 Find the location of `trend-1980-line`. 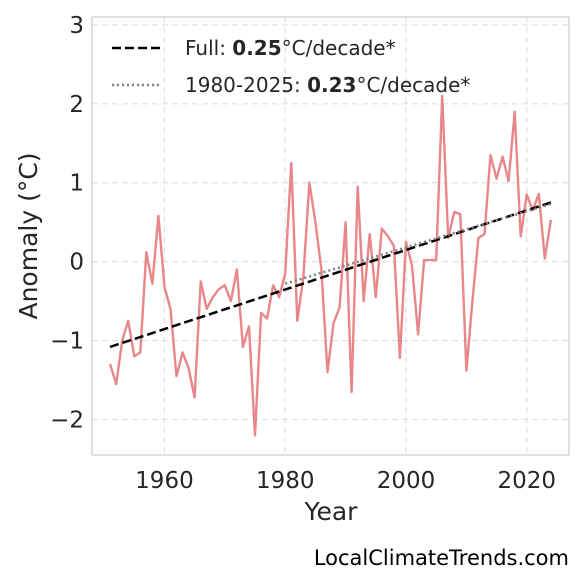

trend-1980-line is located at coordinates (418, 243).